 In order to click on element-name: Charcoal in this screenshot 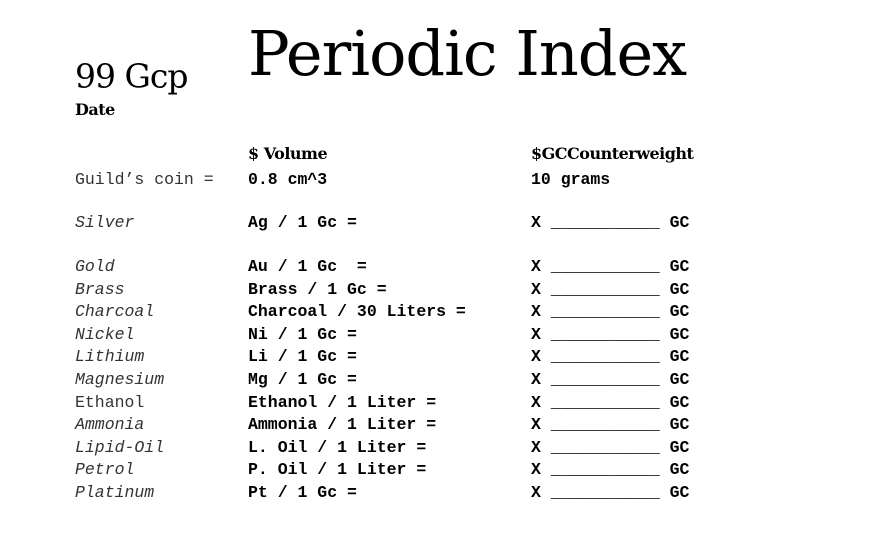, I will do `click(115, 311)`.